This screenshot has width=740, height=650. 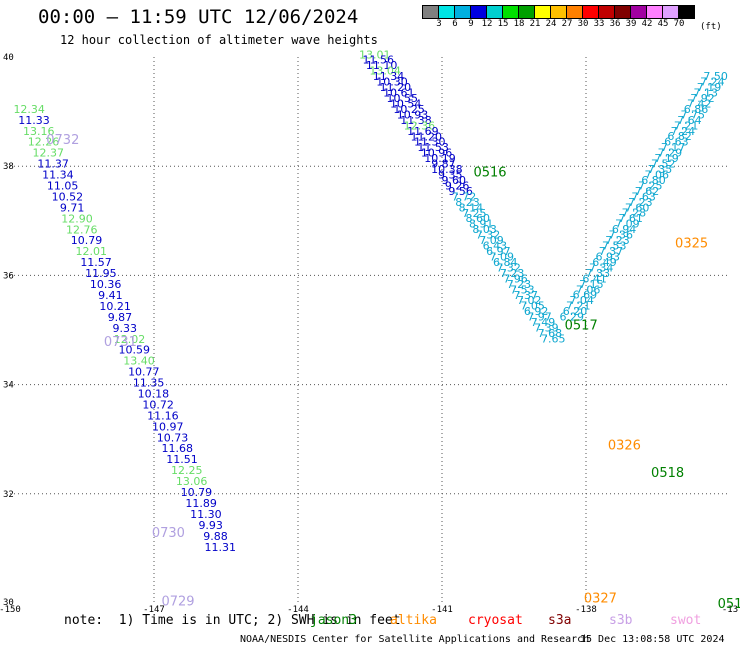 What do you see at coordinates (333, 620) in the screenshot?
I see `satellite-jason3: jason3` at bounding box center [333, 620].